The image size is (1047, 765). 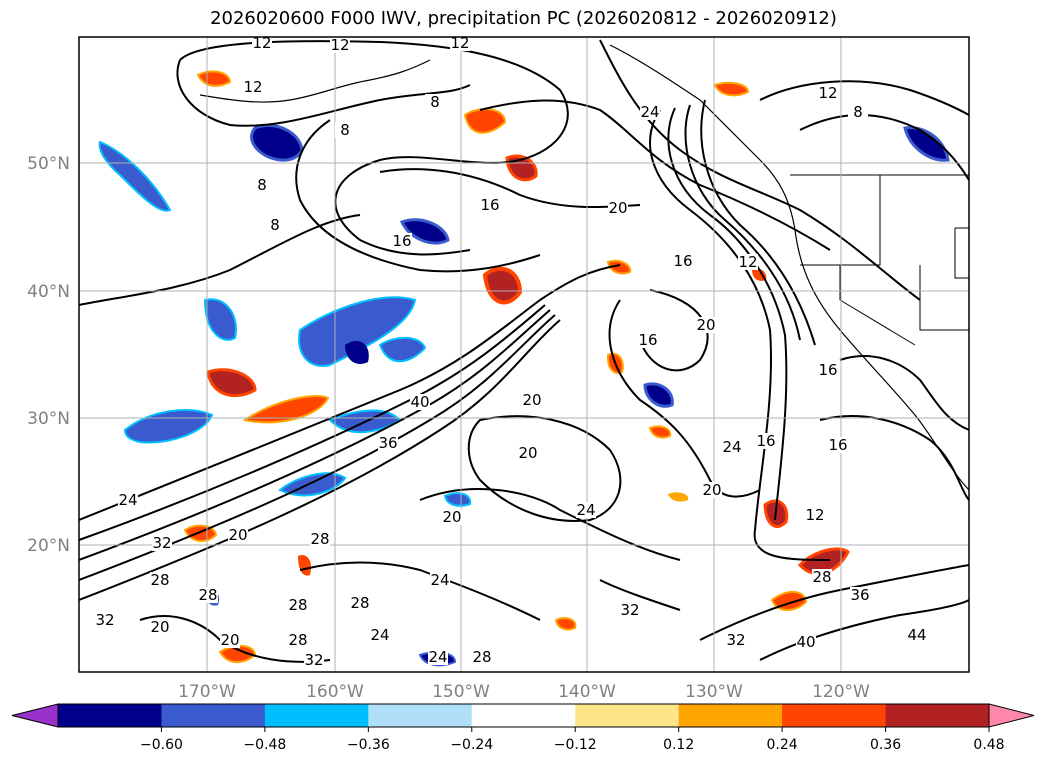 What do you see at coordinates (678, 745) in the screenshot?
I see `colorbar-tick-label: 0.12` at bounding box center [678, 745].